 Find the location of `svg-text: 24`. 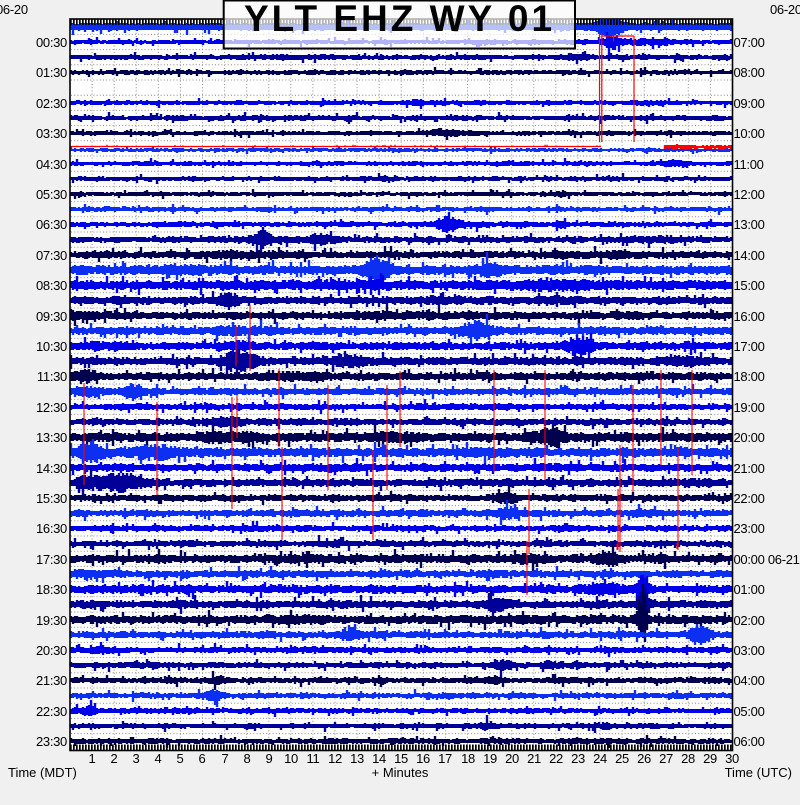

svg-text: 24 is located at coordinates (600, 758).